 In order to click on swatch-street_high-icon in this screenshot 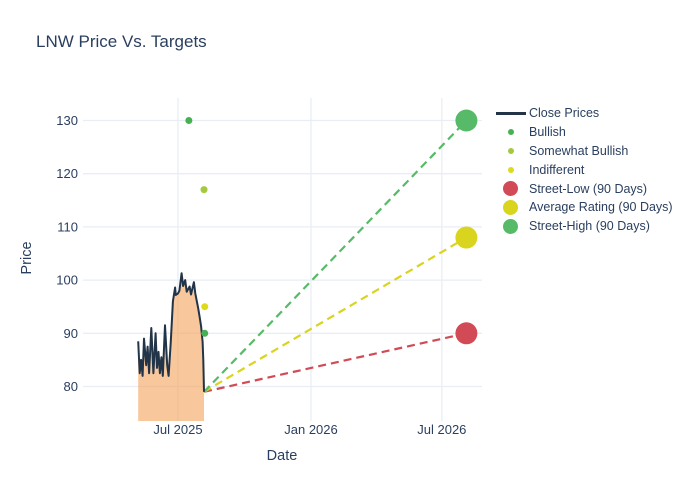, I will do `click(510, 226)`.